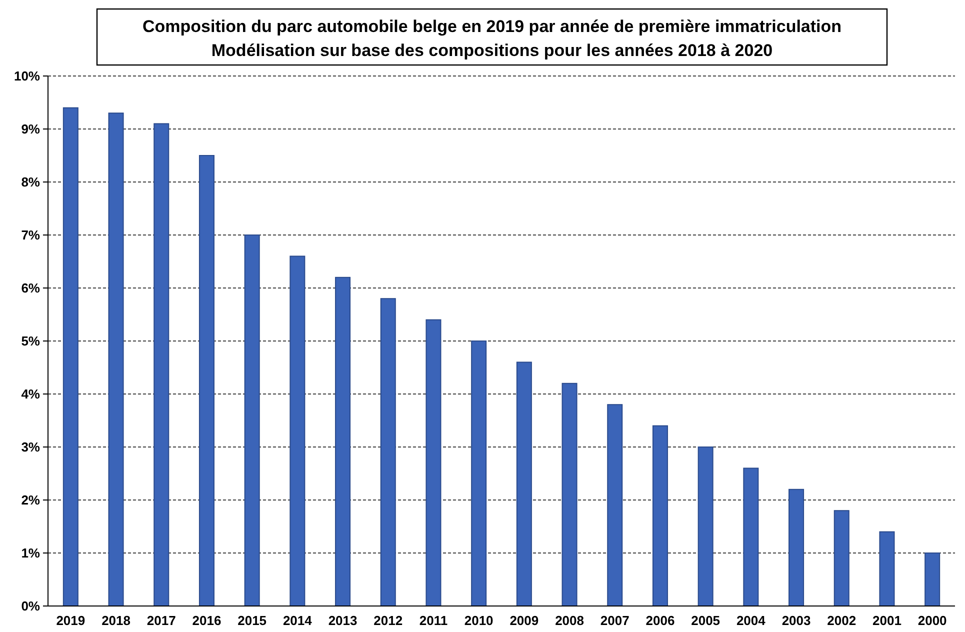  Describe the element at coordinates (30, 129) in the screenshot. I see `y-tick-label: 9%` at that location.